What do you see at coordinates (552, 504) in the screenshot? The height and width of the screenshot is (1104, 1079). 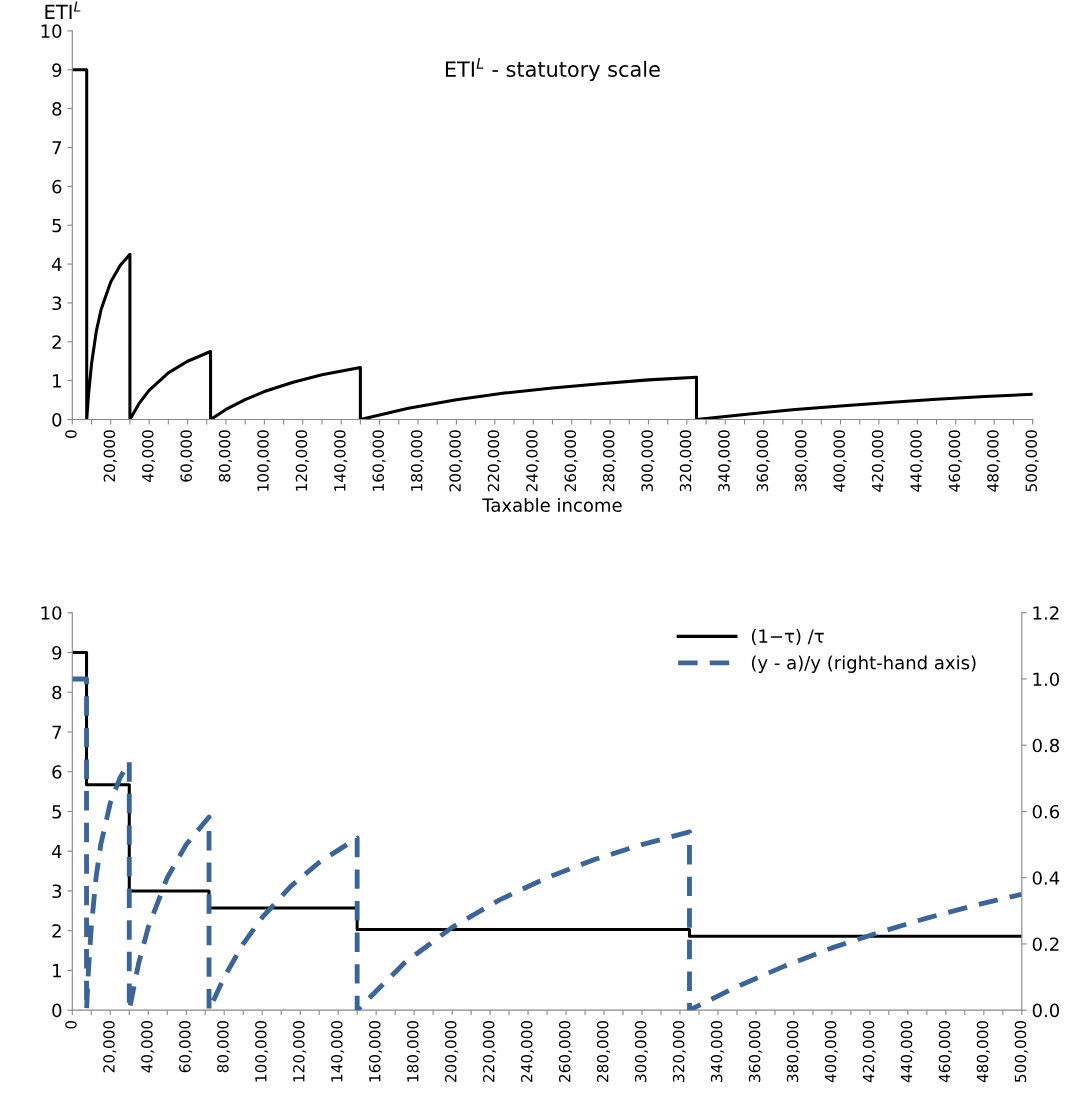 I see `x-axis-title: Taxable income` at bounding box center [552, 504].